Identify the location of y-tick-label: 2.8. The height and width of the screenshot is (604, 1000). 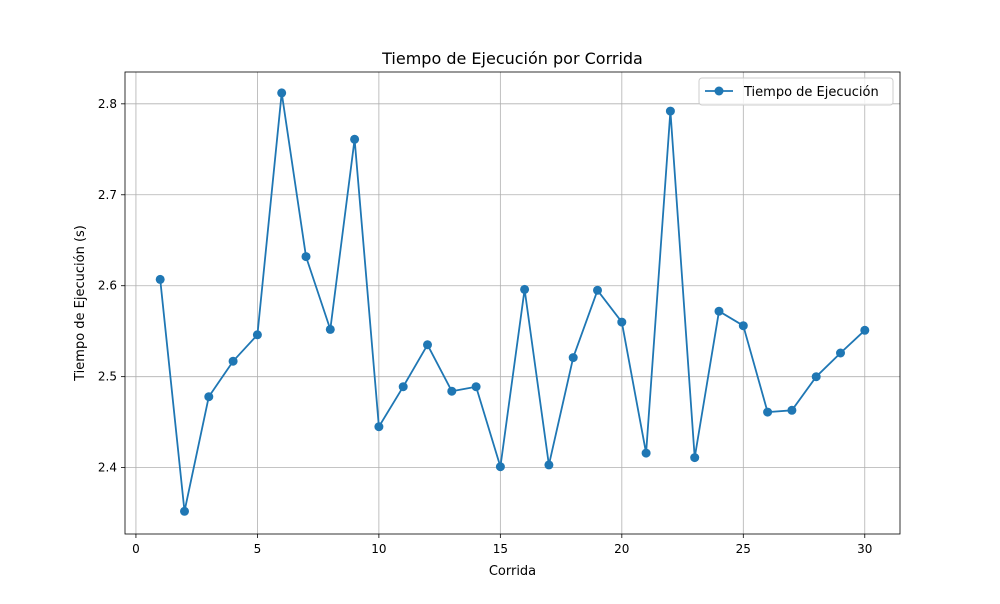
(107, 104).